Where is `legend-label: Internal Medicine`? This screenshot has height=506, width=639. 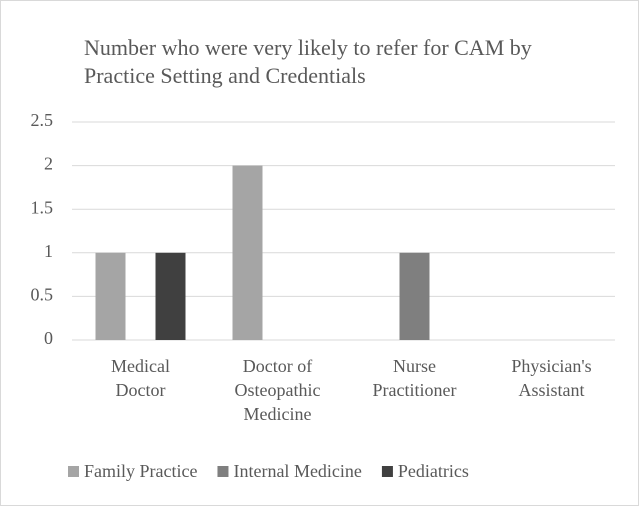 legend-label: Internal Medicine is located at coordinates (297, 471).